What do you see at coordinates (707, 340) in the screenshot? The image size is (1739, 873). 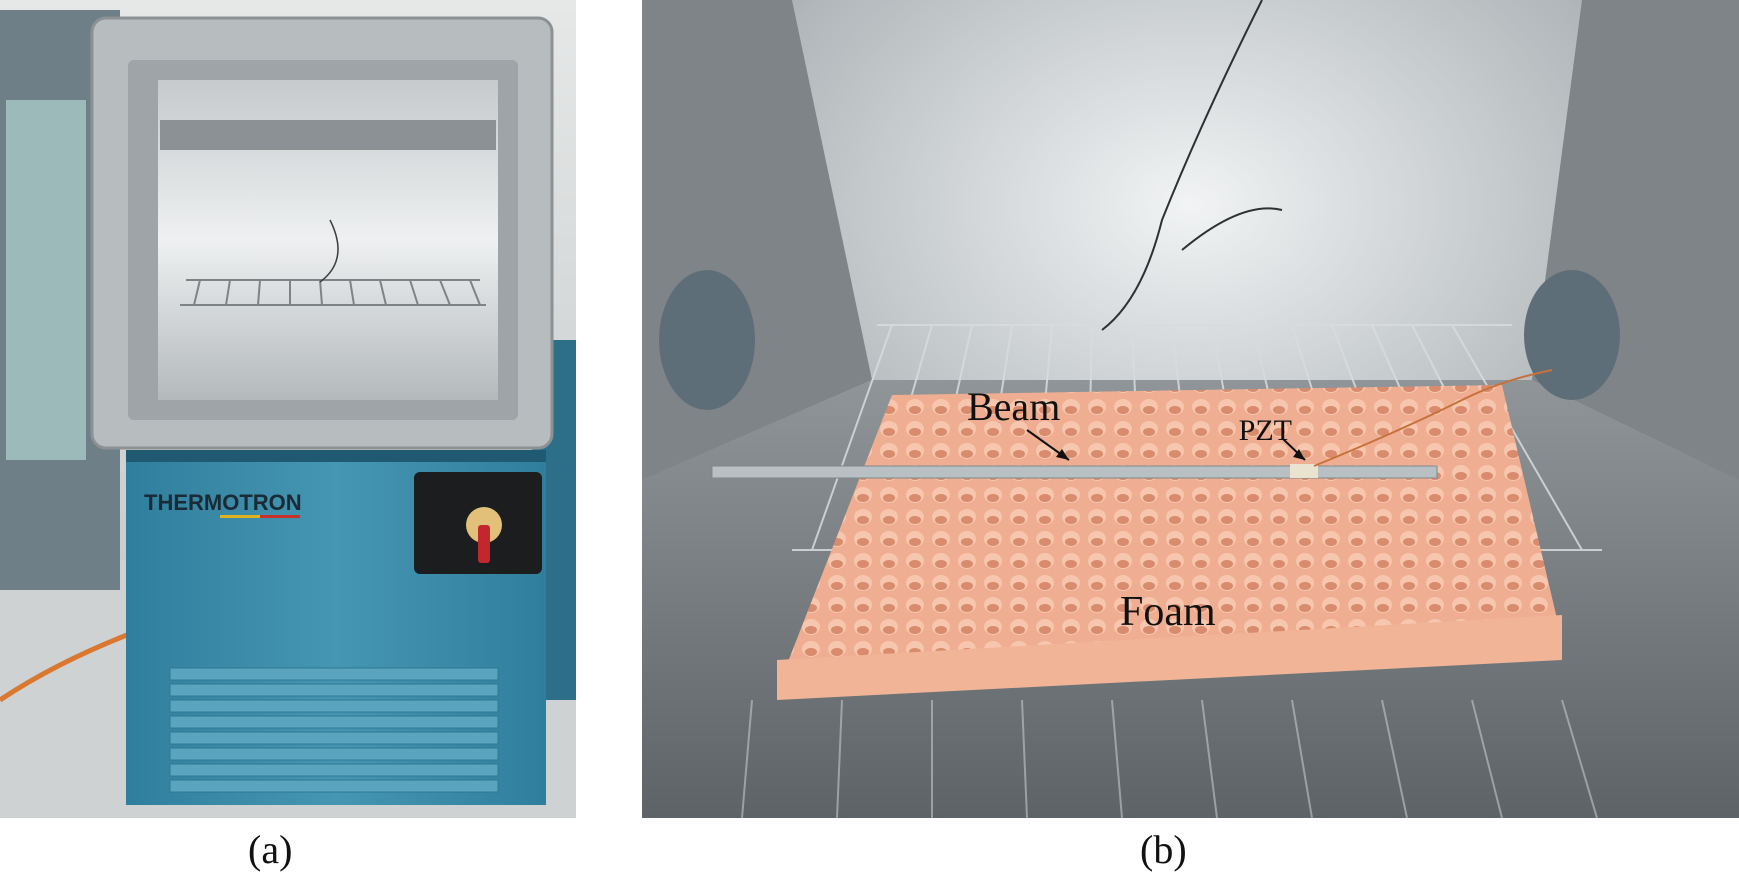 I see `left-fan-cover` at bounding box center [707, 340].